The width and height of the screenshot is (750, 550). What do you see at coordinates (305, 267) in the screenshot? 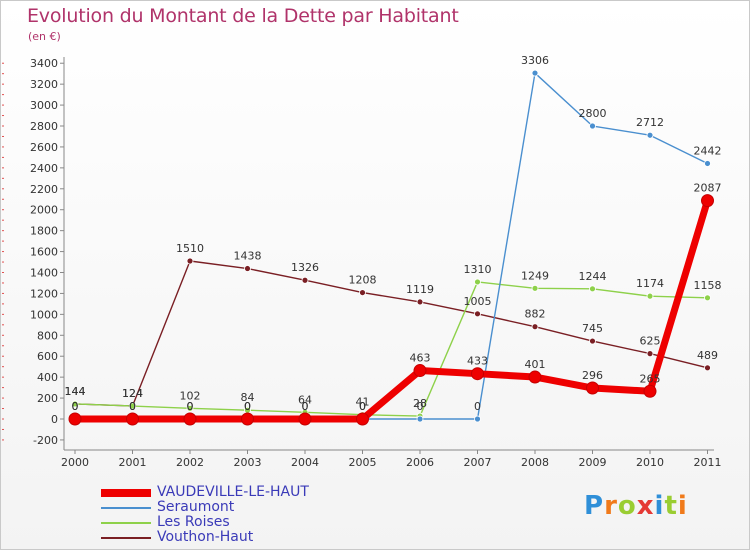
I see `data-label-vouthon-haut-2004: 1326` at bounding box center [305, 267].